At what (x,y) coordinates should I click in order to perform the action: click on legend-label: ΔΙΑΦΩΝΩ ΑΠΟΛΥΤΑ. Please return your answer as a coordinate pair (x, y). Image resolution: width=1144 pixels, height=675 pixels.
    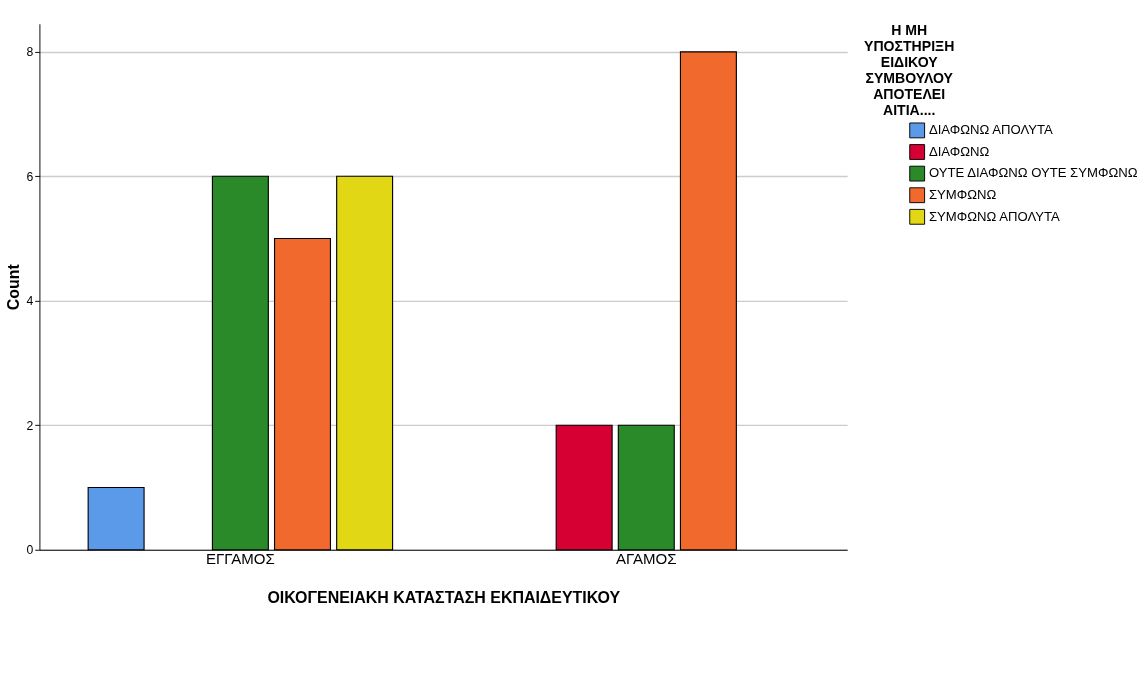
    Looking at the image, I should click on (990, 130).